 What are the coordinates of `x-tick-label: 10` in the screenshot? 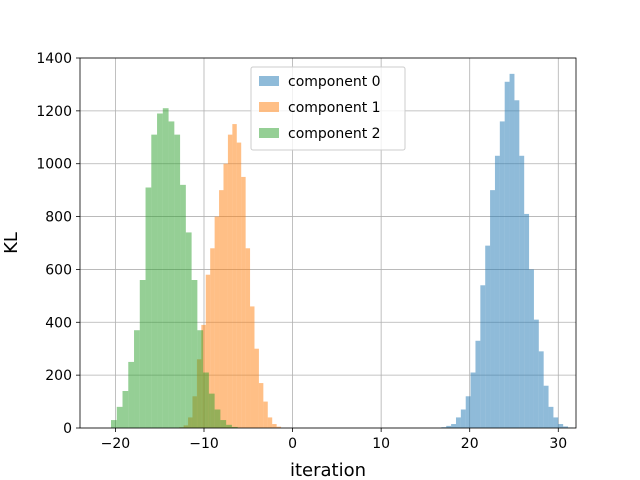 It's located at (381, 444).